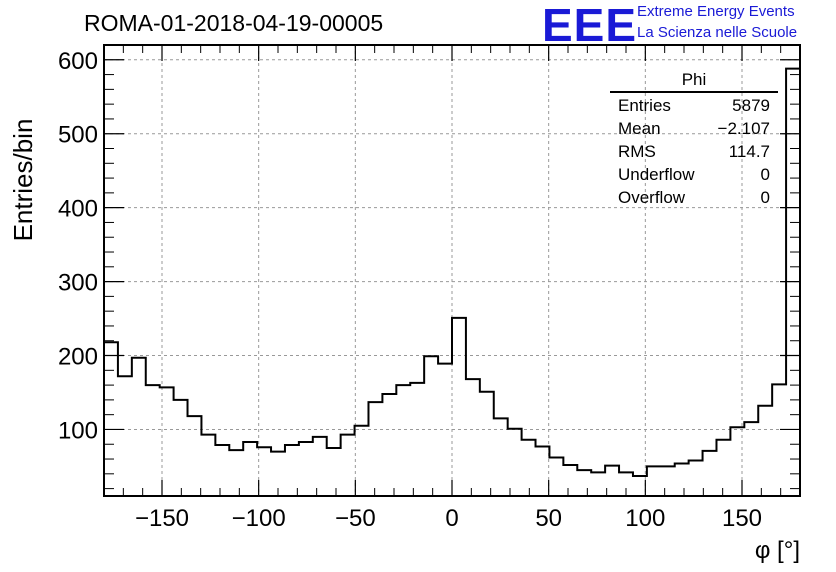  What do you see at coordinates (23, 180) in the screenshot?
I see `y-axis-label: Entries/bin` at bounding box center [23, 180].